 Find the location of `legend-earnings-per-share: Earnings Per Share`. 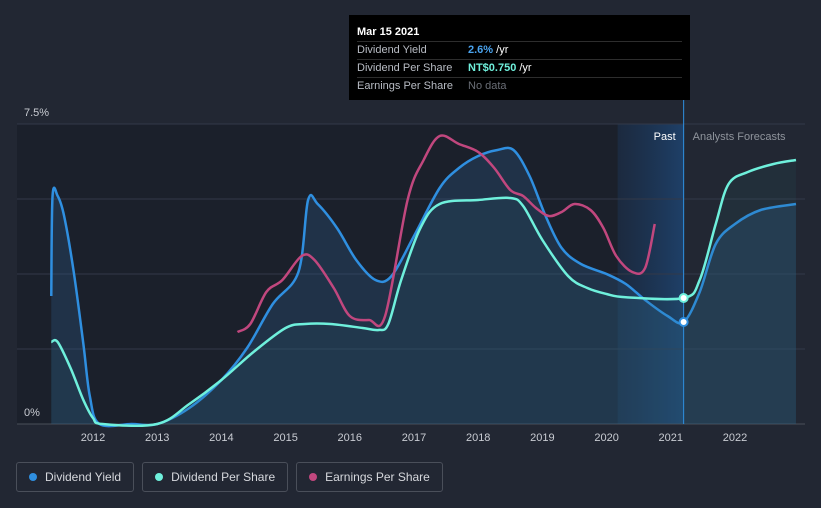

legend-earnings-per-share: Earnings Per Share is located at coordinates (369, 477).